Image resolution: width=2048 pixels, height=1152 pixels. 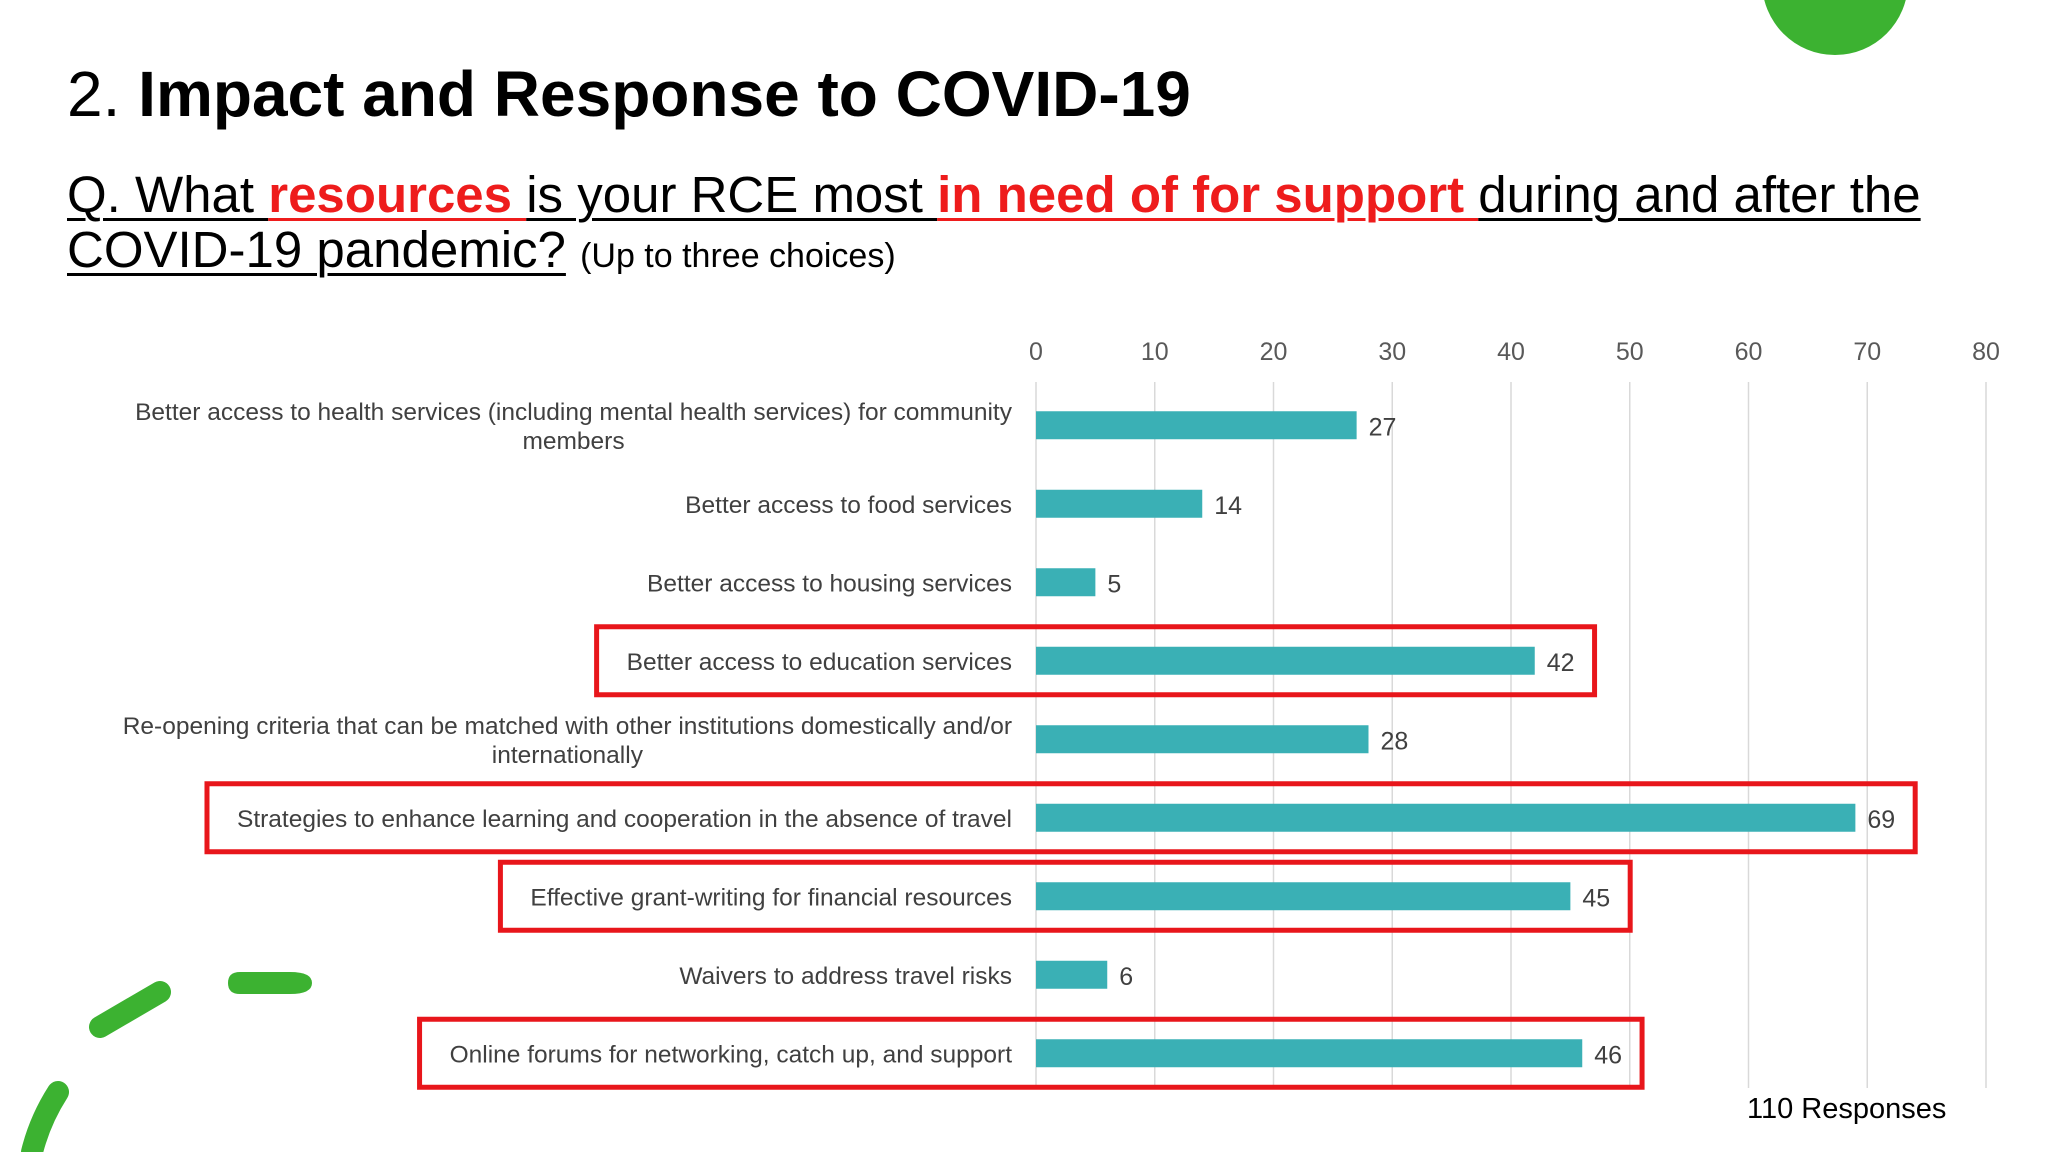 I want to click on data-label: 28, so click(x=1395, y=741).